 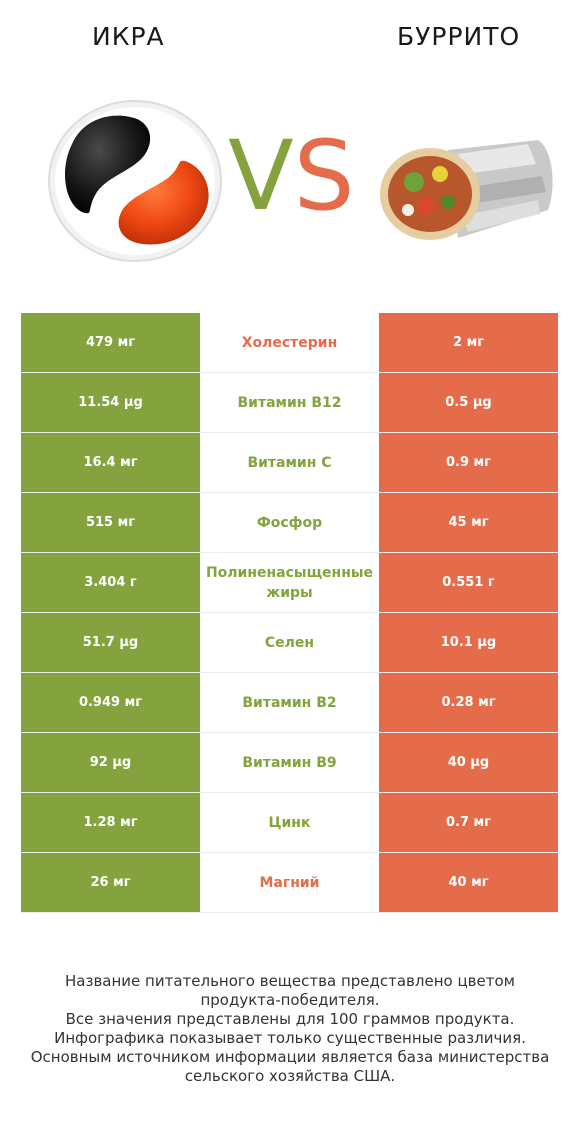 I want to click on left-value: 515 мг, so click(x=110, y=522).